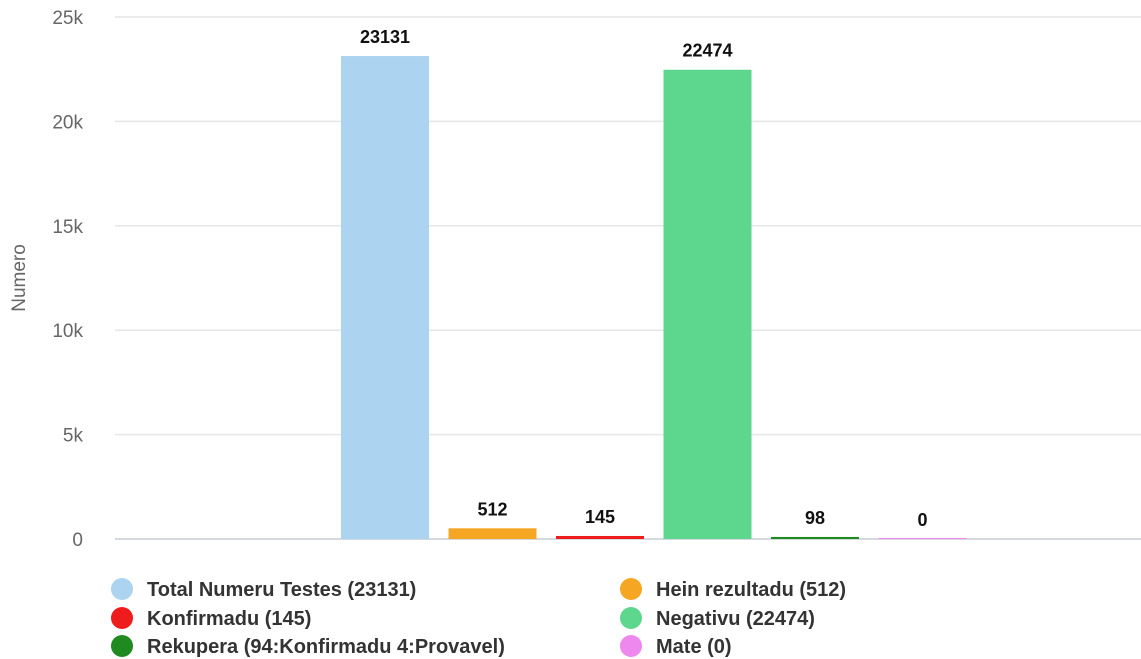 The height and width of the screenshot is (659, 1141). Describe the element at coordinates (600, 517) in the screenshot. I see `bar-value-label: 145` at that location.